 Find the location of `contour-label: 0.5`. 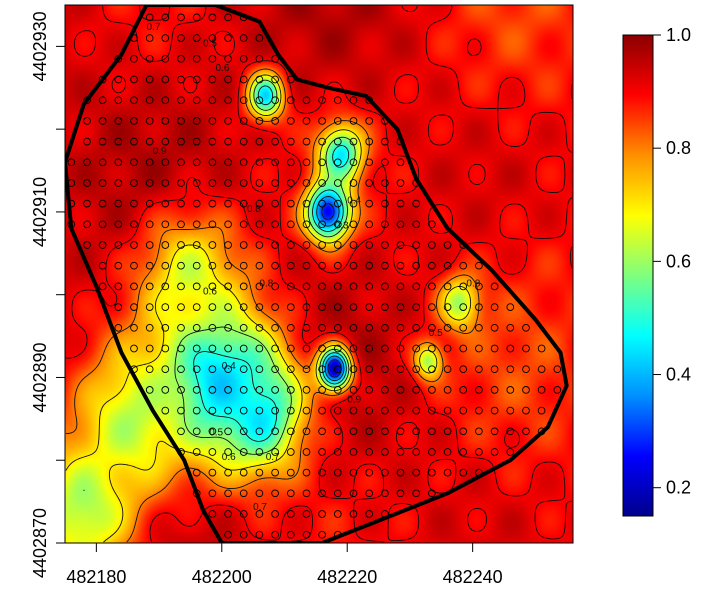

contour-label: 0.5 is located at coordinates (436, 333).